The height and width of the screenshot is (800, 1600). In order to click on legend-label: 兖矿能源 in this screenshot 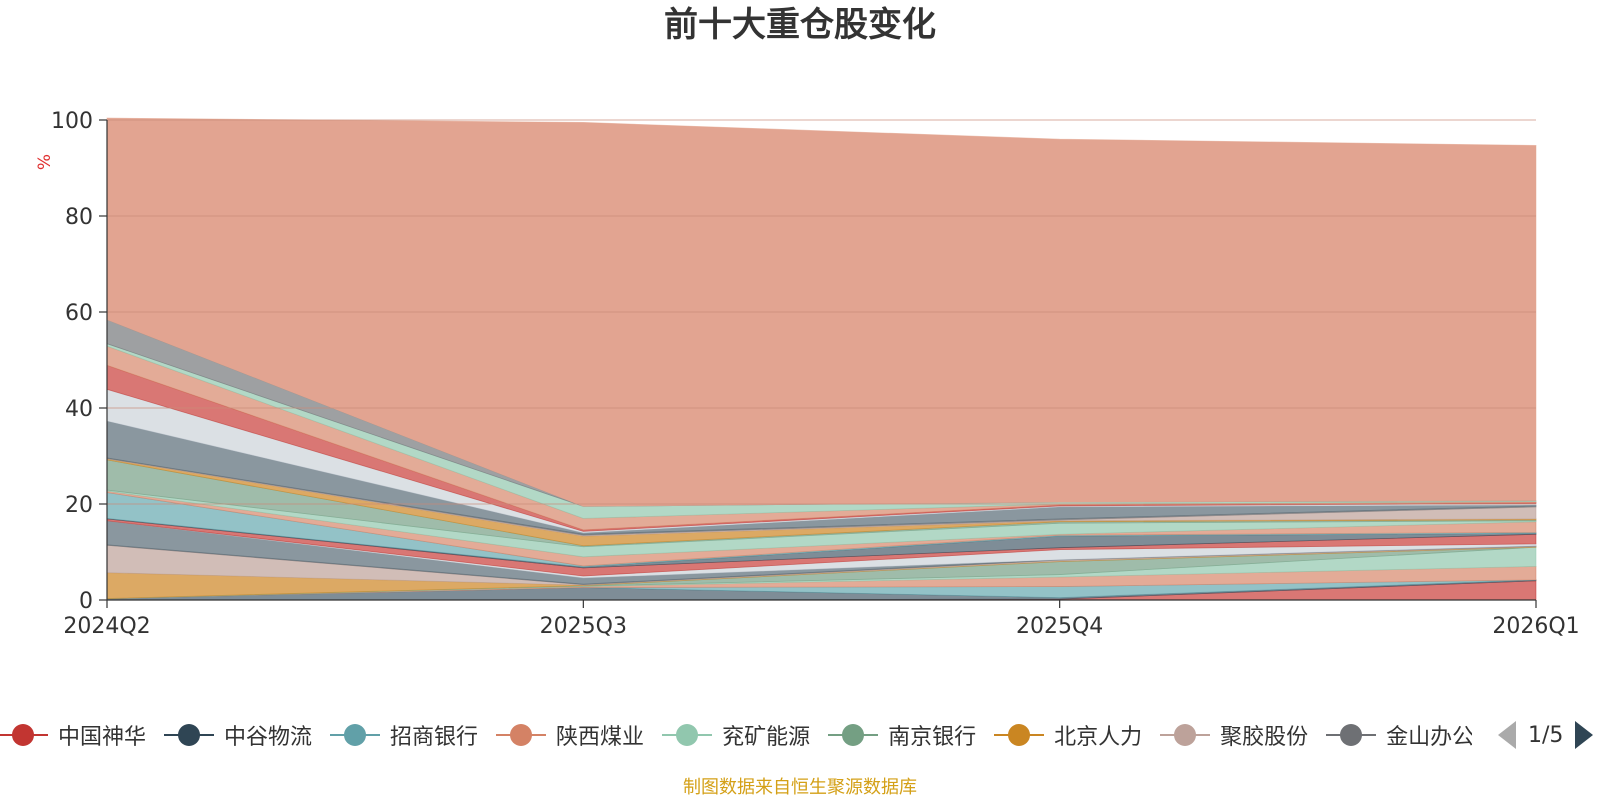, I will do `click(766, 737)`.